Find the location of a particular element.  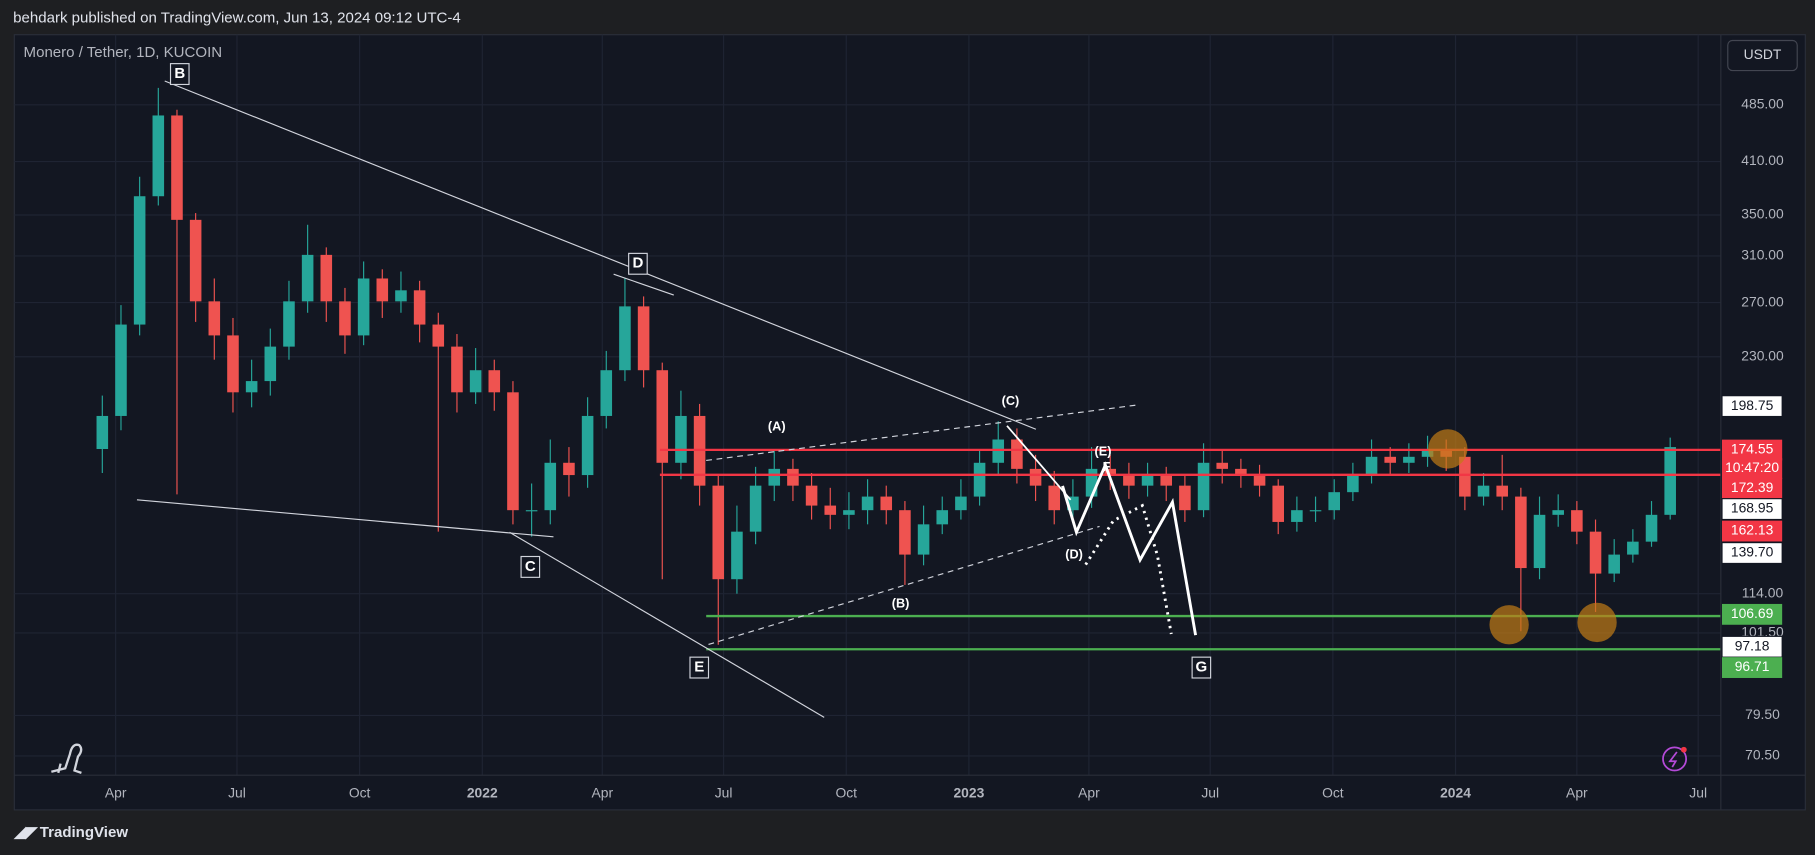

notification-dot is located at coordinates (1683, 749).